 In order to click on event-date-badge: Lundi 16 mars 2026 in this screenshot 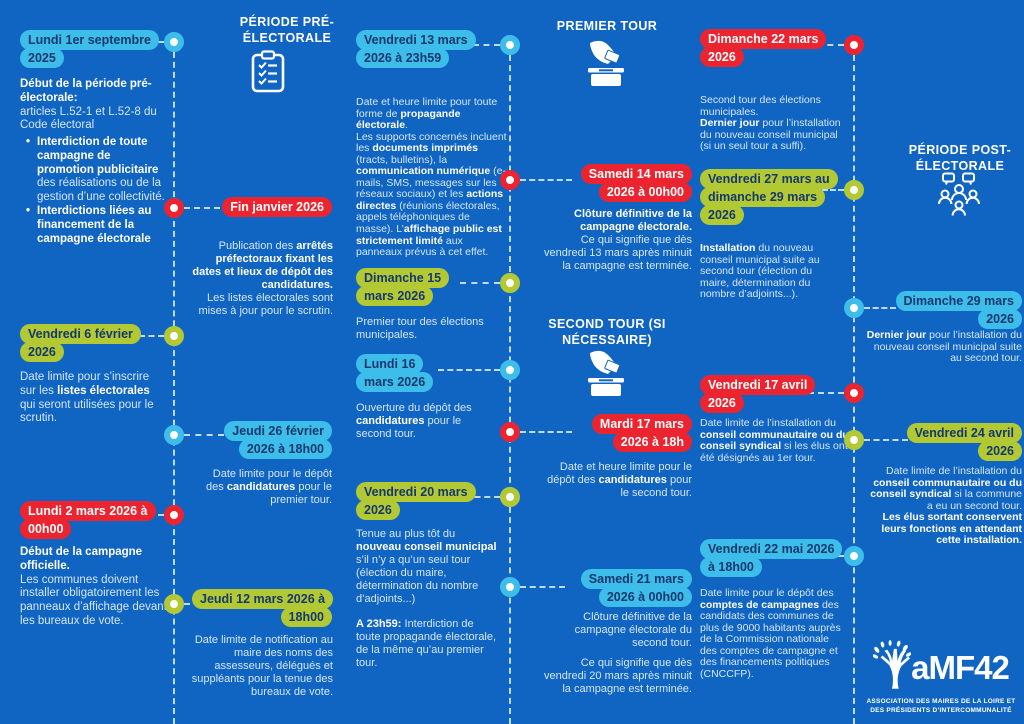, I will do `click(401, 373)`.